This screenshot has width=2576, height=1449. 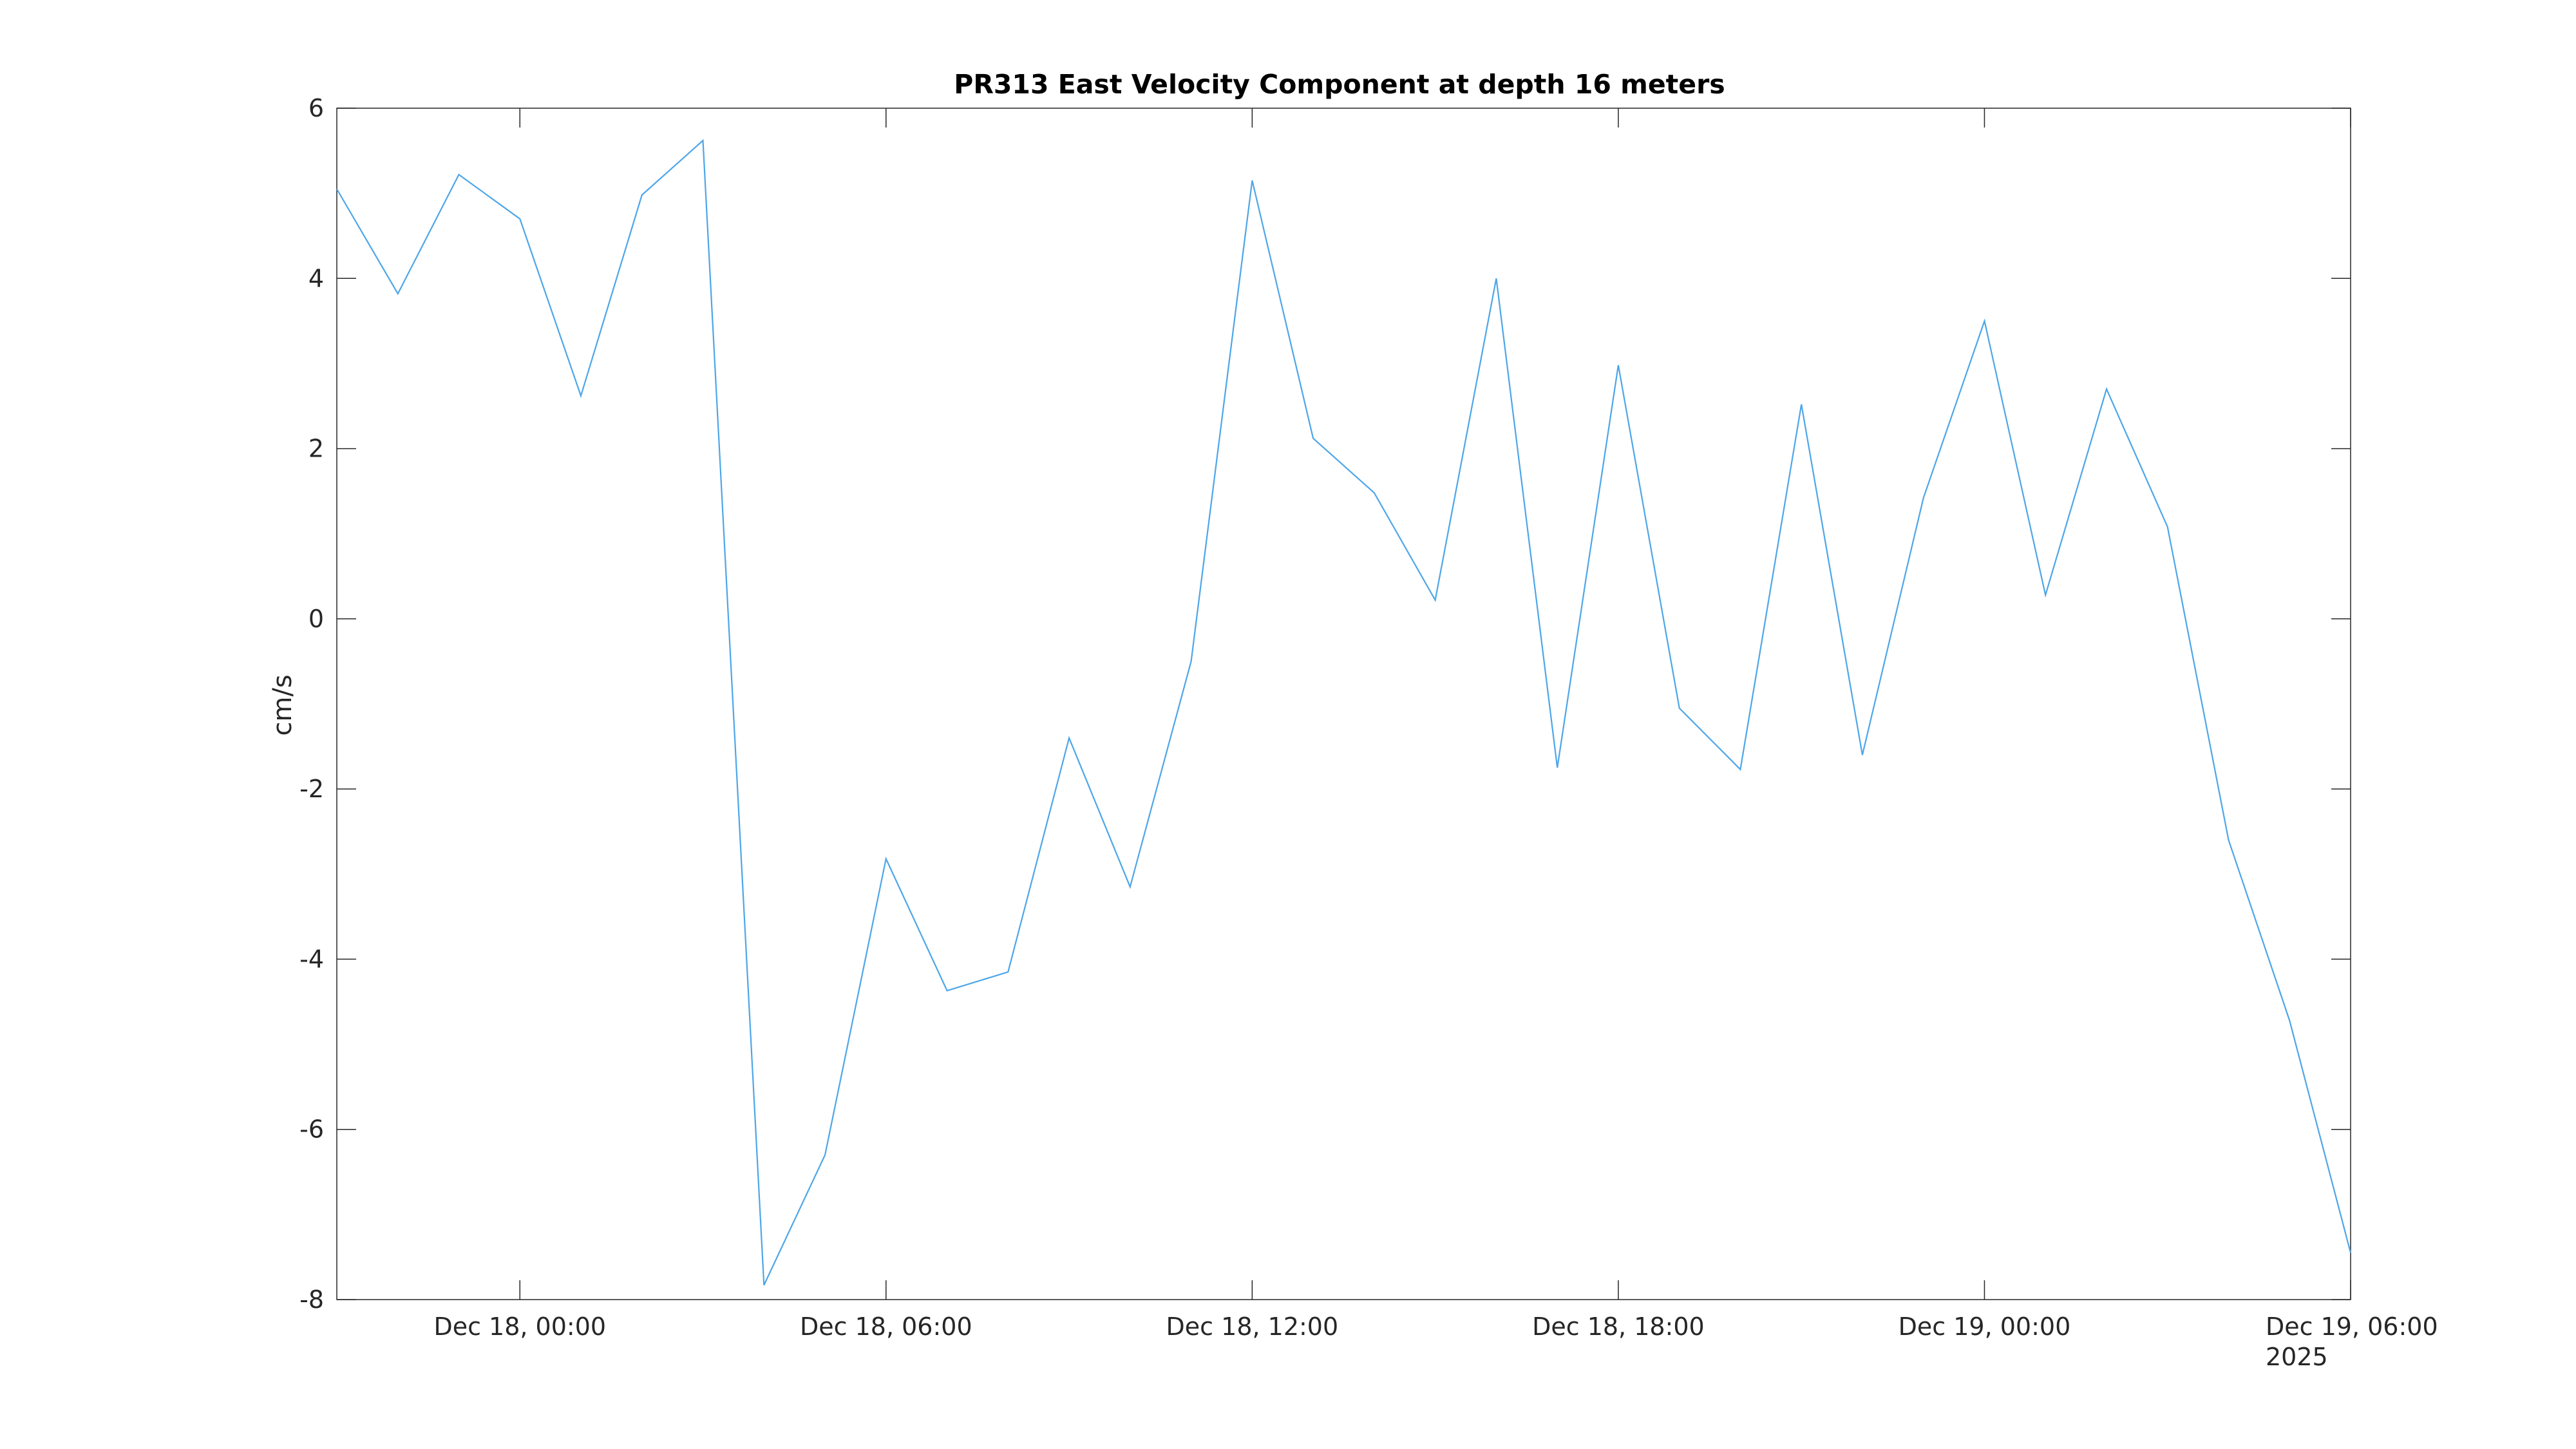 I want to click on x-axis-year-label: 2025, so click(x=2297, y=1357).